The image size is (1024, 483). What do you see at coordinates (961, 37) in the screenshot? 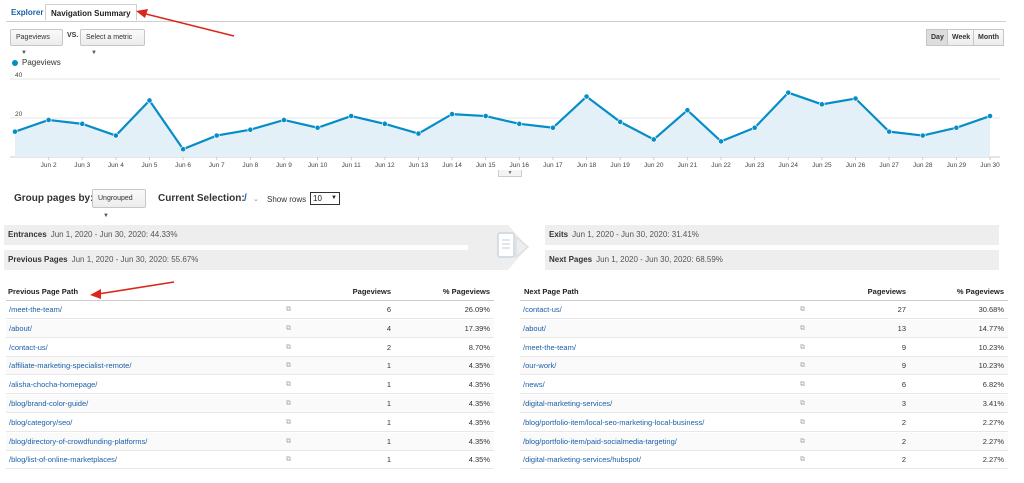
I see `granularity-week-button: Week` at bounding box center [961, 37].